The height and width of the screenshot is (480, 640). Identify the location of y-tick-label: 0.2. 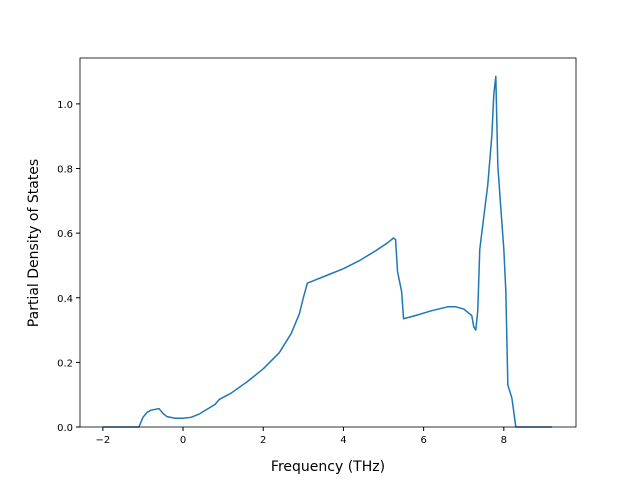
(65, 363).